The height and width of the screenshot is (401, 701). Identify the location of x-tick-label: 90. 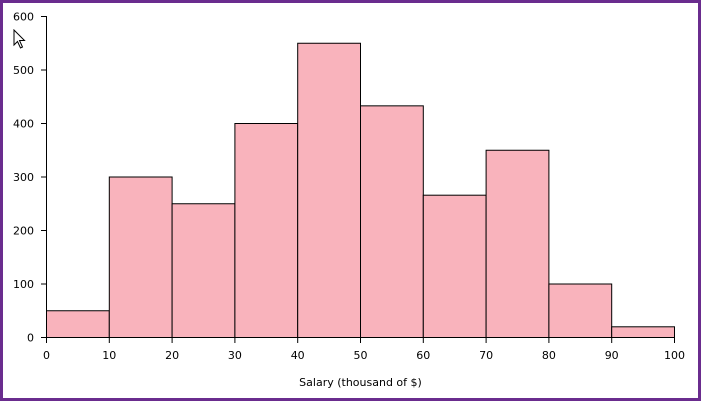
(612, 355).